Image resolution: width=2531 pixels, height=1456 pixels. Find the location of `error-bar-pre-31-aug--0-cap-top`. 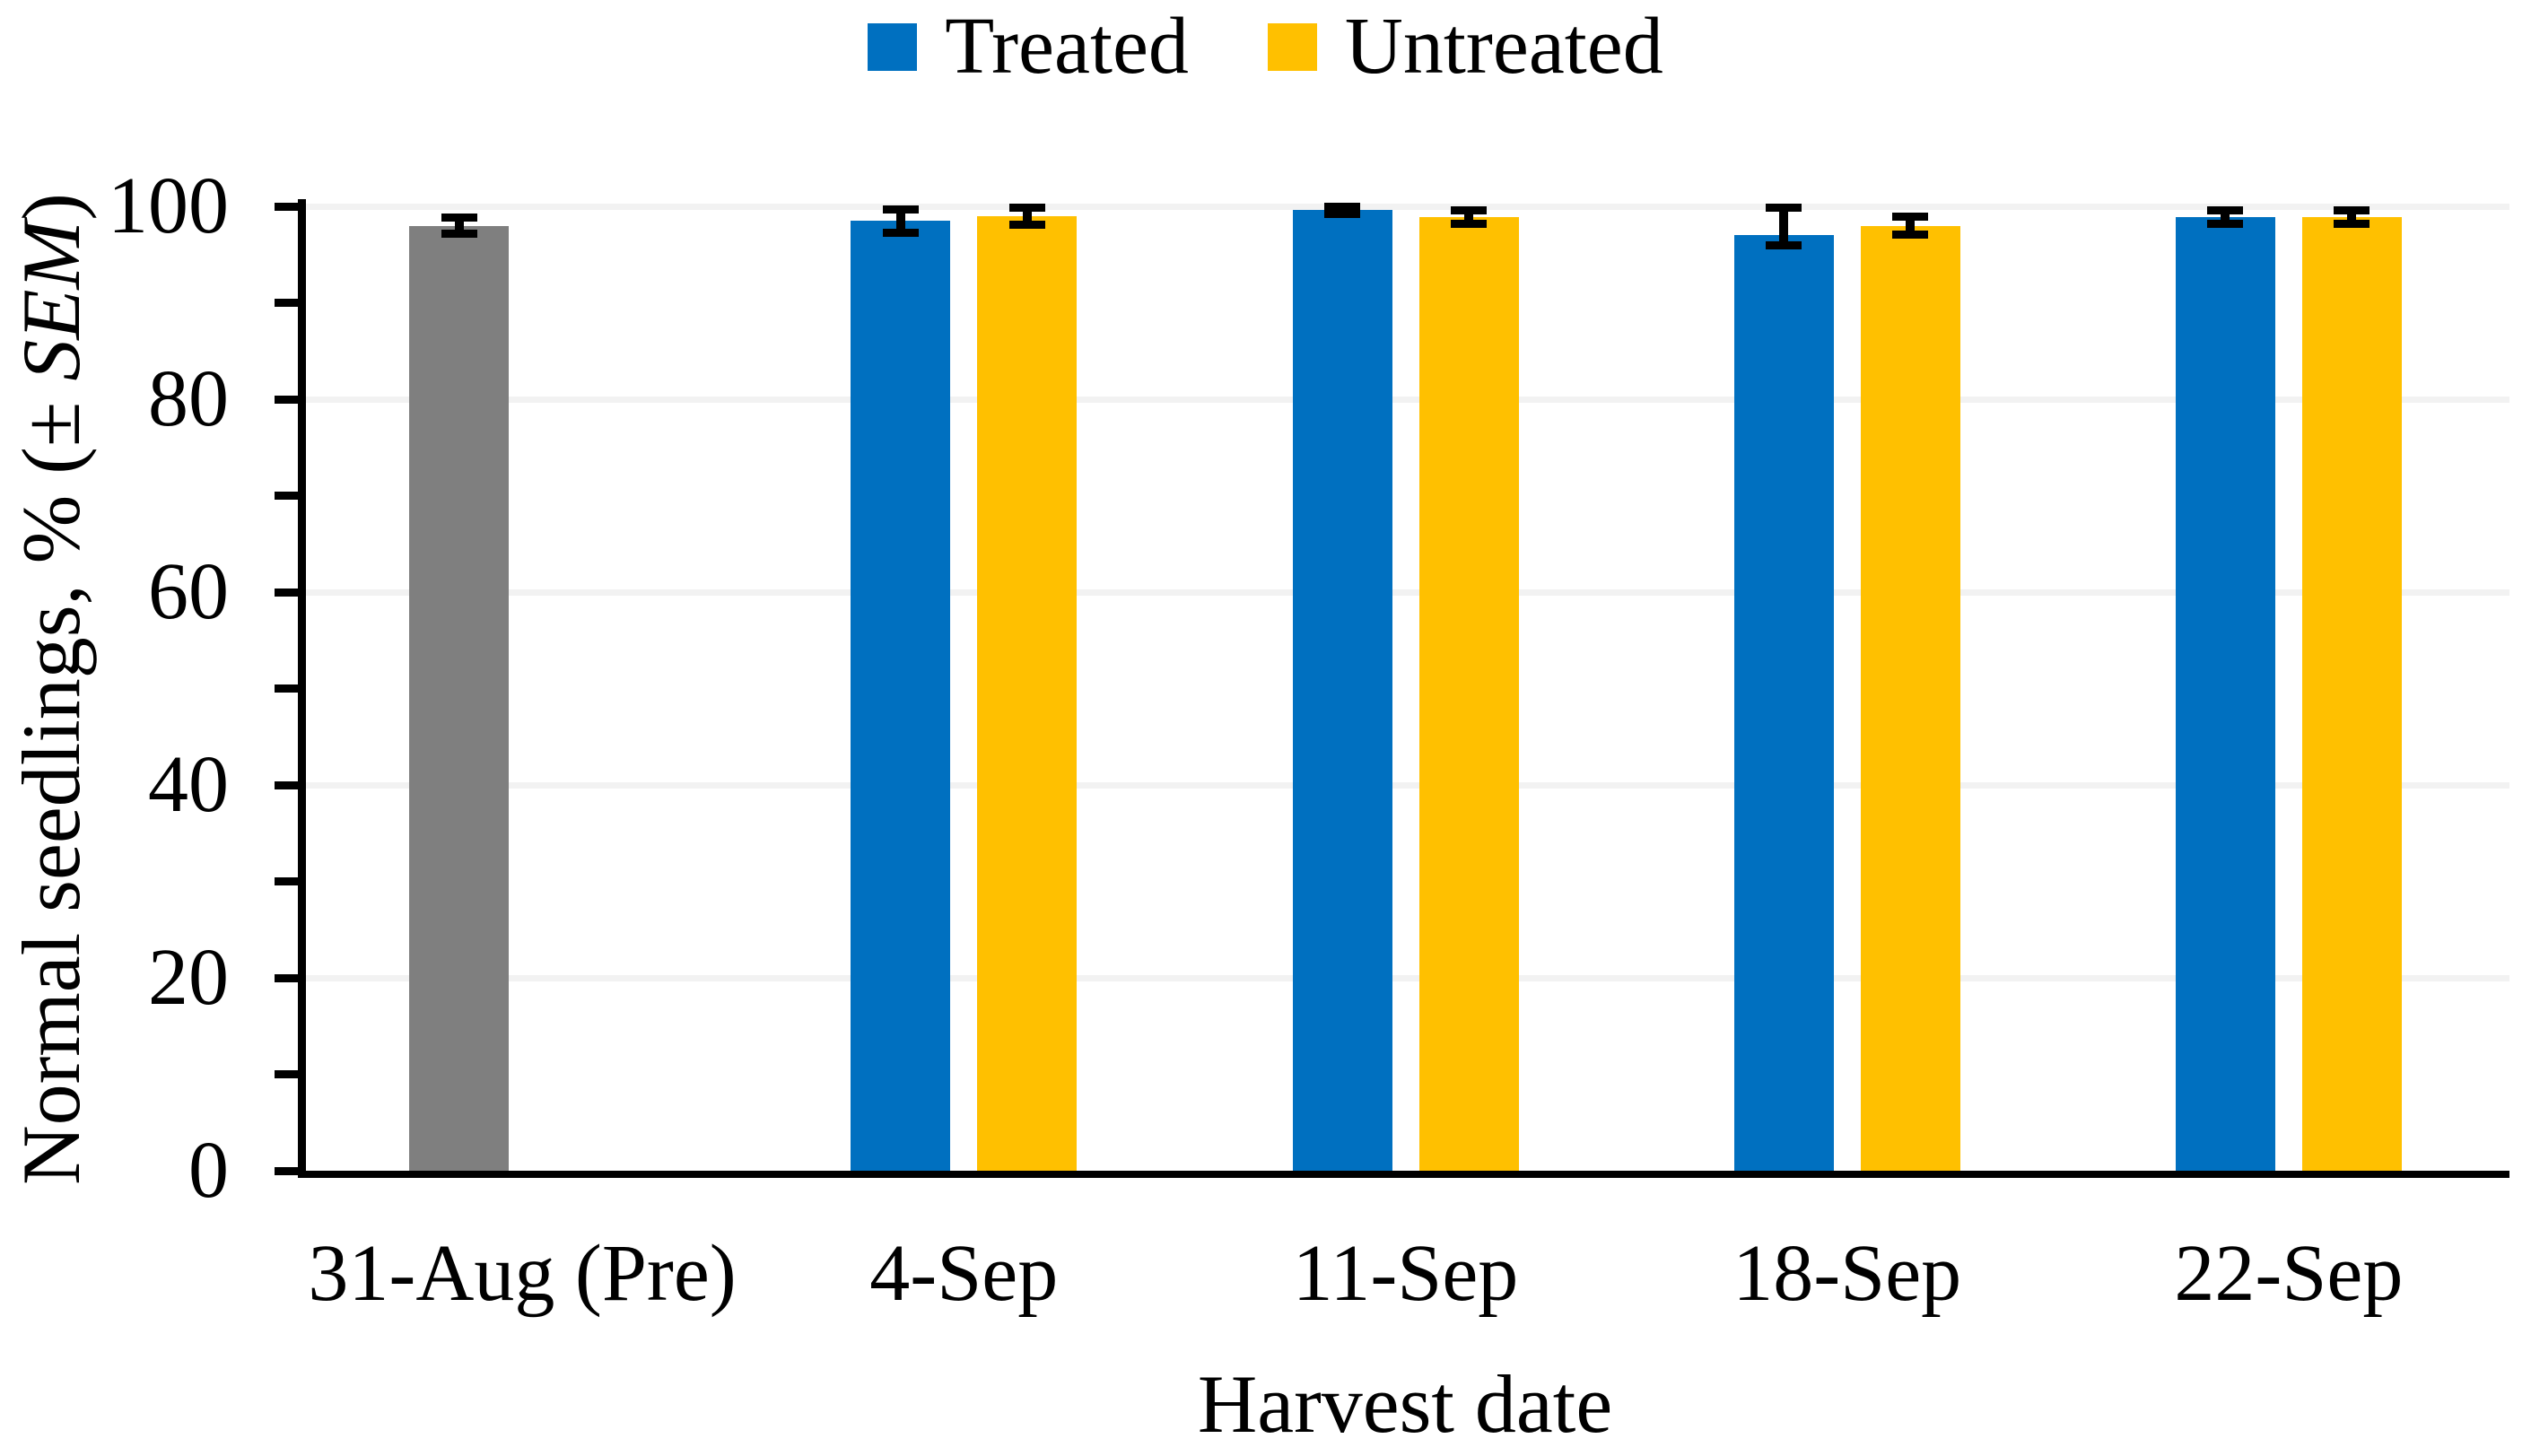

error-bar-pre-31-aug--0-cap-top is located at coordinates (459, 218).